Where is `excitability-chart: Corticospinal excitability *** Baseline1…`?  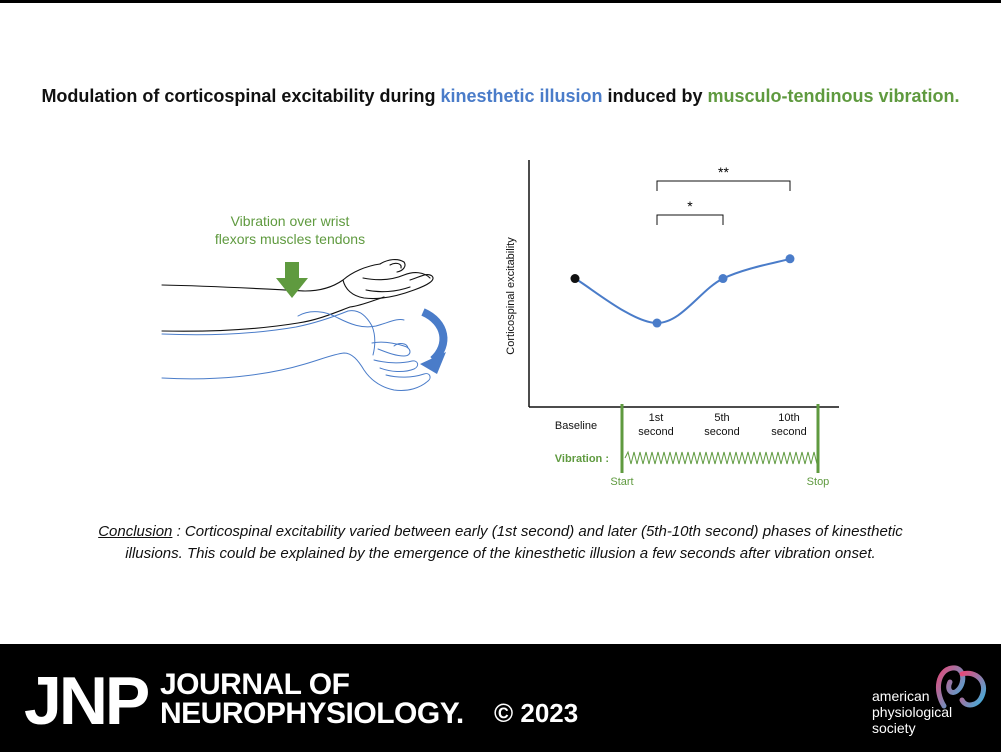 excitability-chart: Corticospinal excitability *** Baseline1… is located at coordinates (672, 324).